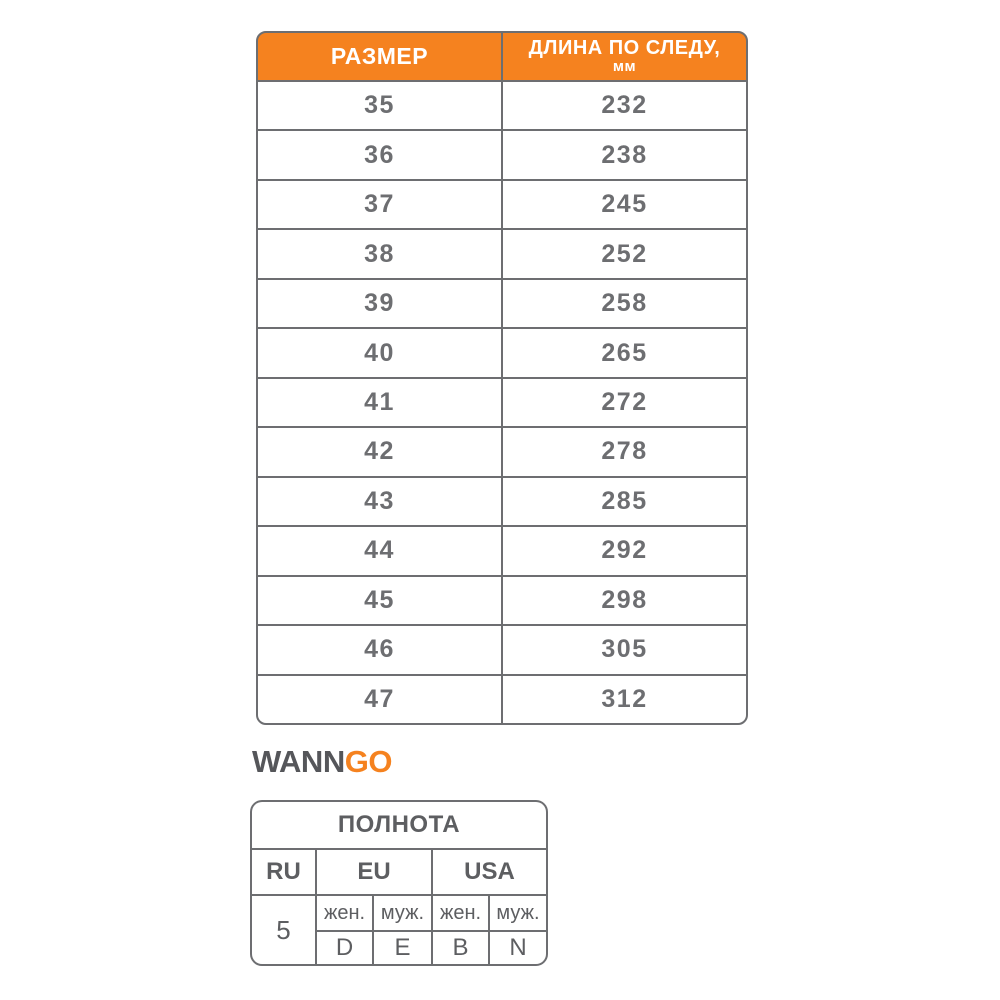  What do you see at coordinates (379, 452) in the screenshot?
I see `size-table-size-cell: 42` at bounding box center [379, 452].